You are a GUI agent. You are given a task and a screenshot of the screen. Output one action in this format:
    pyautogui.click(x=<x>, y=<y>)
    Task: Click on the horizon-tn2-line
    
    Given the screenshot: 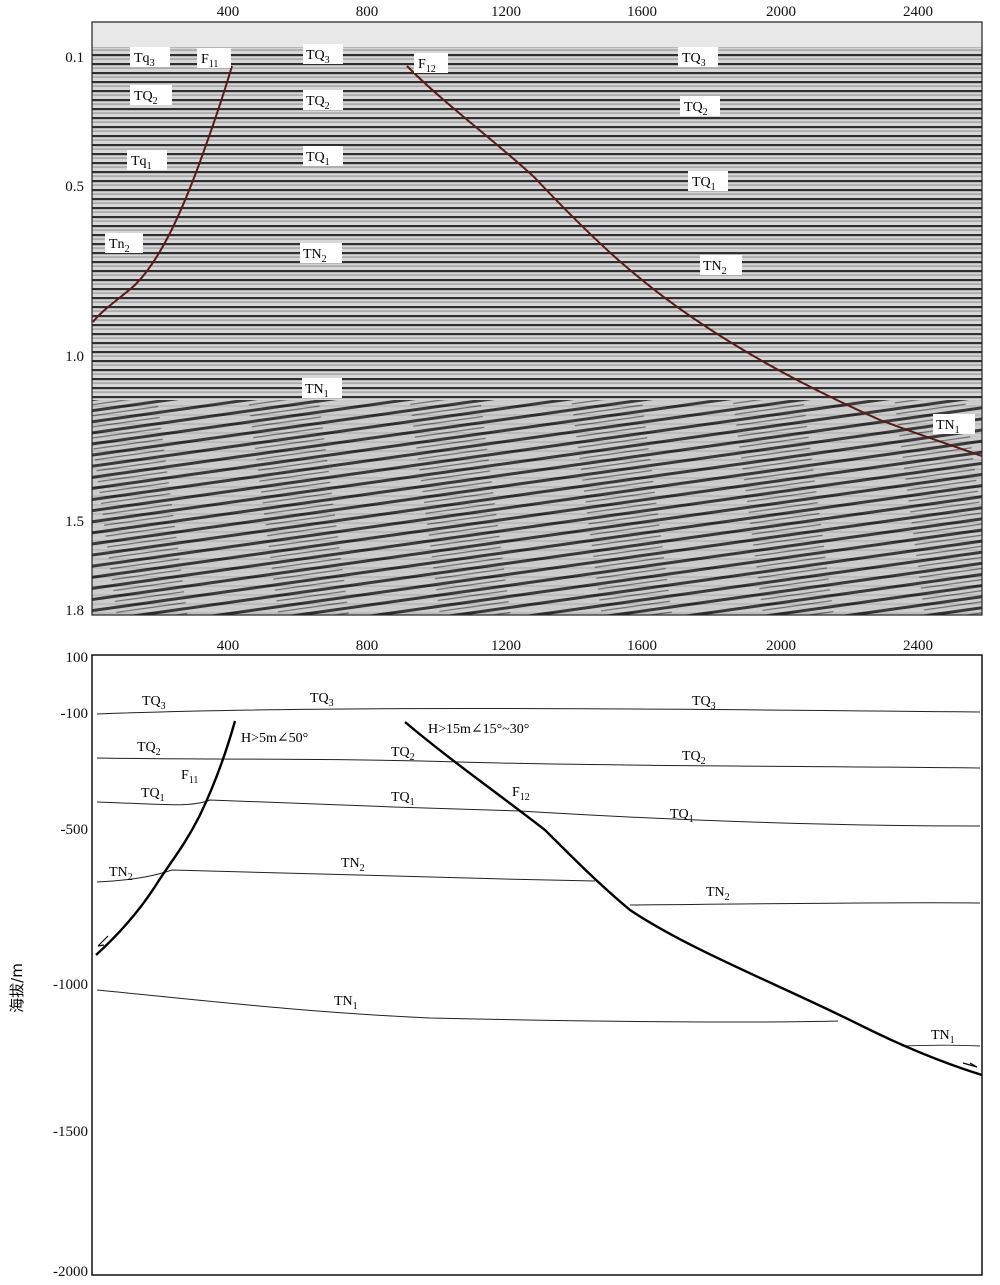 What is the action you would take?
    pyautogui.click(x=346, y=876)
    